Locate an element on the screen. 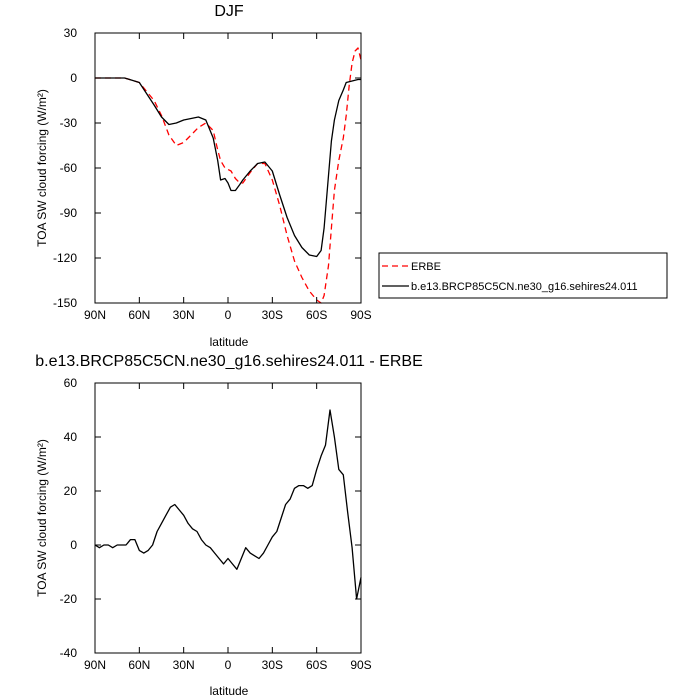  series-line-difference is located at coordinates (228, 504).